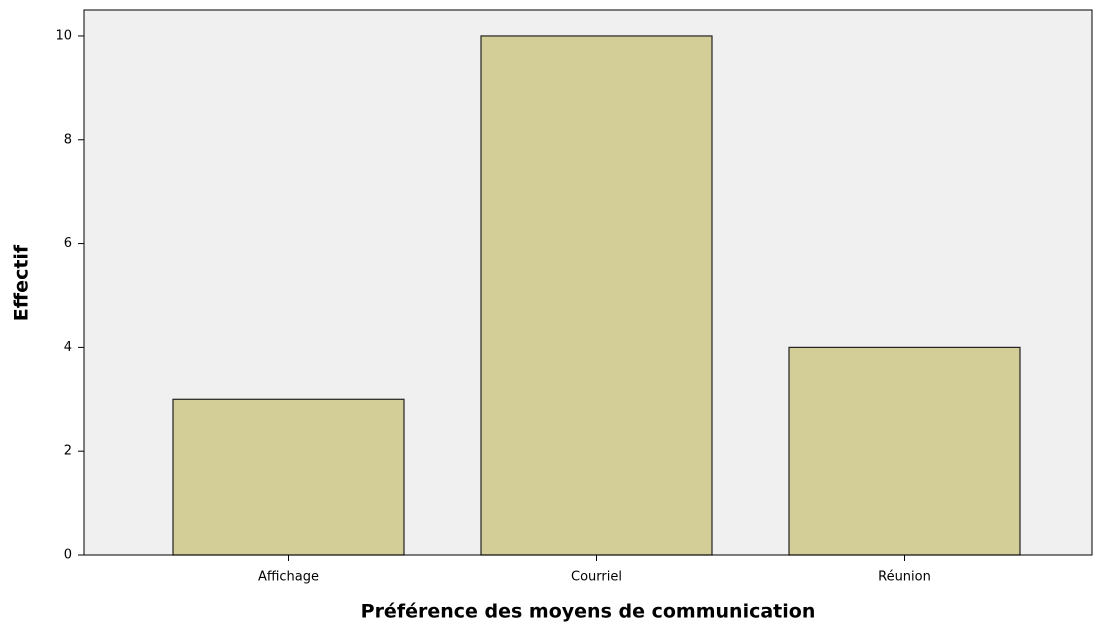 This screenshot has height=628, width=1102. What do you see at coordinates (22, 282) in the screenshot?
I see `y-axis-title: Effectif` at bounding box center [22, 282].